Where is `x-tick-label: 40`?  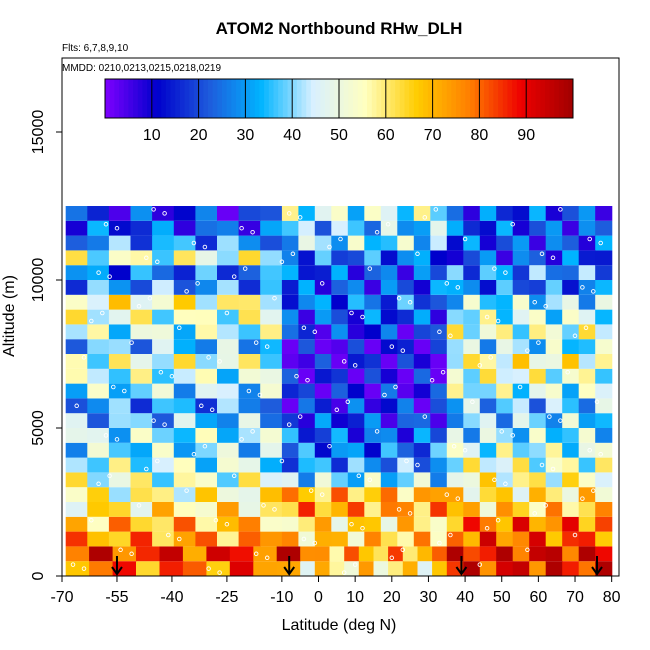 x-tick-label: 40 is located at coordinates (465, 597).